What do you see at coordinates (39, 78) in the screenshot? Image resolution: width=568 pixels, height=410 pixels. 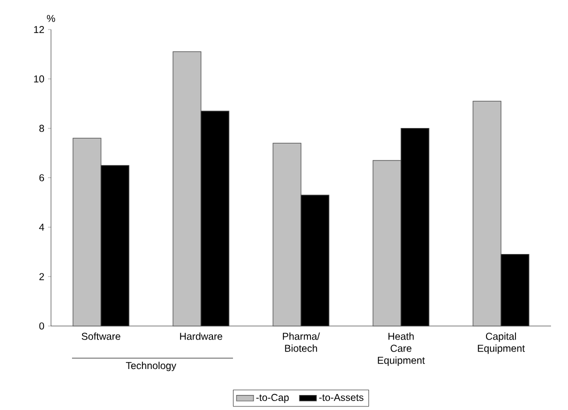 I see `y-tick-label: 10` at bounding box center [39, 78].